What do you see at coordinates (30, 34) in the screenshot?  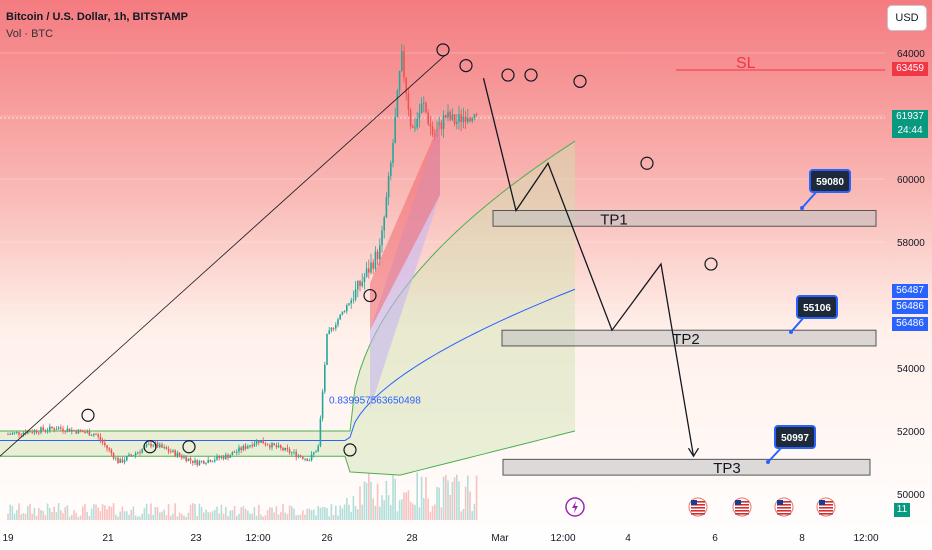 I see `volume-indicator-label: Vol · BTC` at bounding box center [30, 34].